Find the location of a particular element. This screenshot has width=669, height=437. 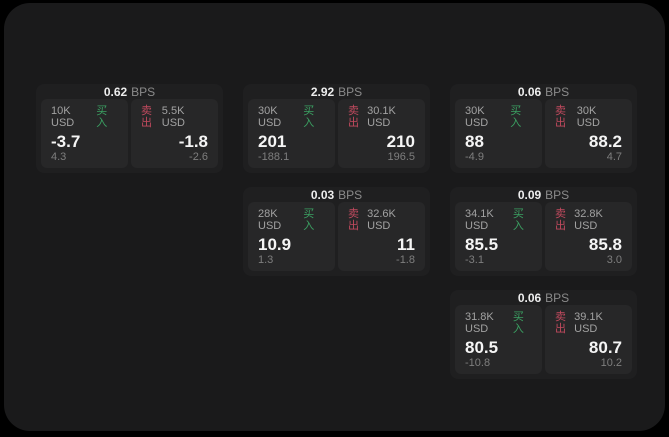

buy-panel: 31.8K USD 买入 80.5 -10.8 is located at coordinates (498, 339).